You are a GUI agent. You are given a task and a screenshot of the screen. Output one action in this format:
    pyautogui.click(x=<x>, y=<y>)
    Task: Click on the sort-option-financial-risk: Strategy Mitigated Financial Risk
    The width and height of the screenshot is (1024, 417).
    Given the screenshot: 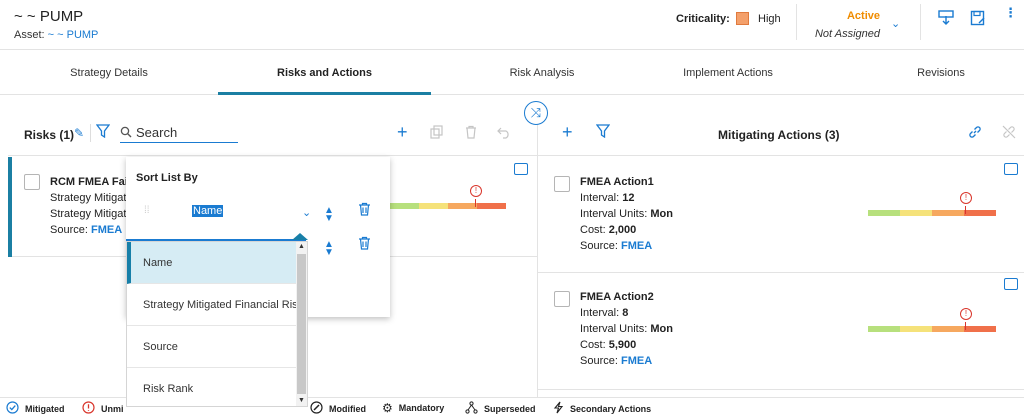 What is the action you would take?
    pyautogui.click(x=215, y=305)
    